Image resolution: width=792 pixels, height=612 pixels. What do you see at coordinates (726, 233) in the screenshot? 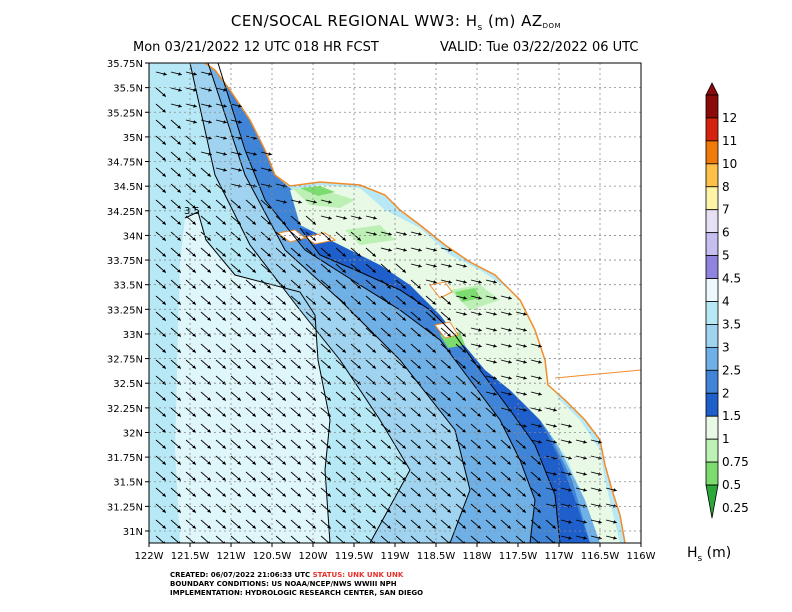
I see `colorbar-label: 6` at bounding box center [726, 233].